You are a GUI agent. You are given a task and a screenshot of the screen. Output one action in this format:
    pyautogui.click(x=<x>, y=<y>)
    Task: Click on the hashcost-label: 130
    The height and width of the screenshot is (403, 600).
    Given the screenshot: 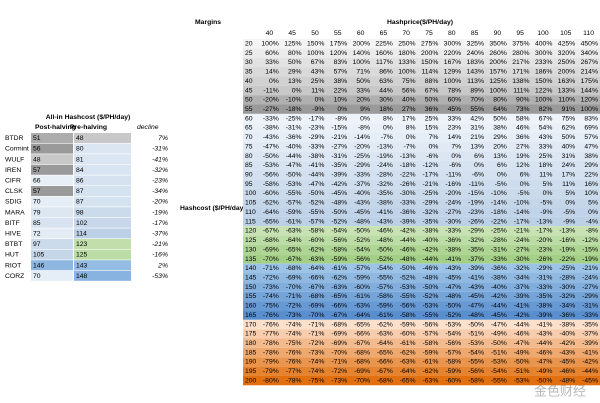 What is the action you would take?
    pyautogui.click(x=251, y=249)
    